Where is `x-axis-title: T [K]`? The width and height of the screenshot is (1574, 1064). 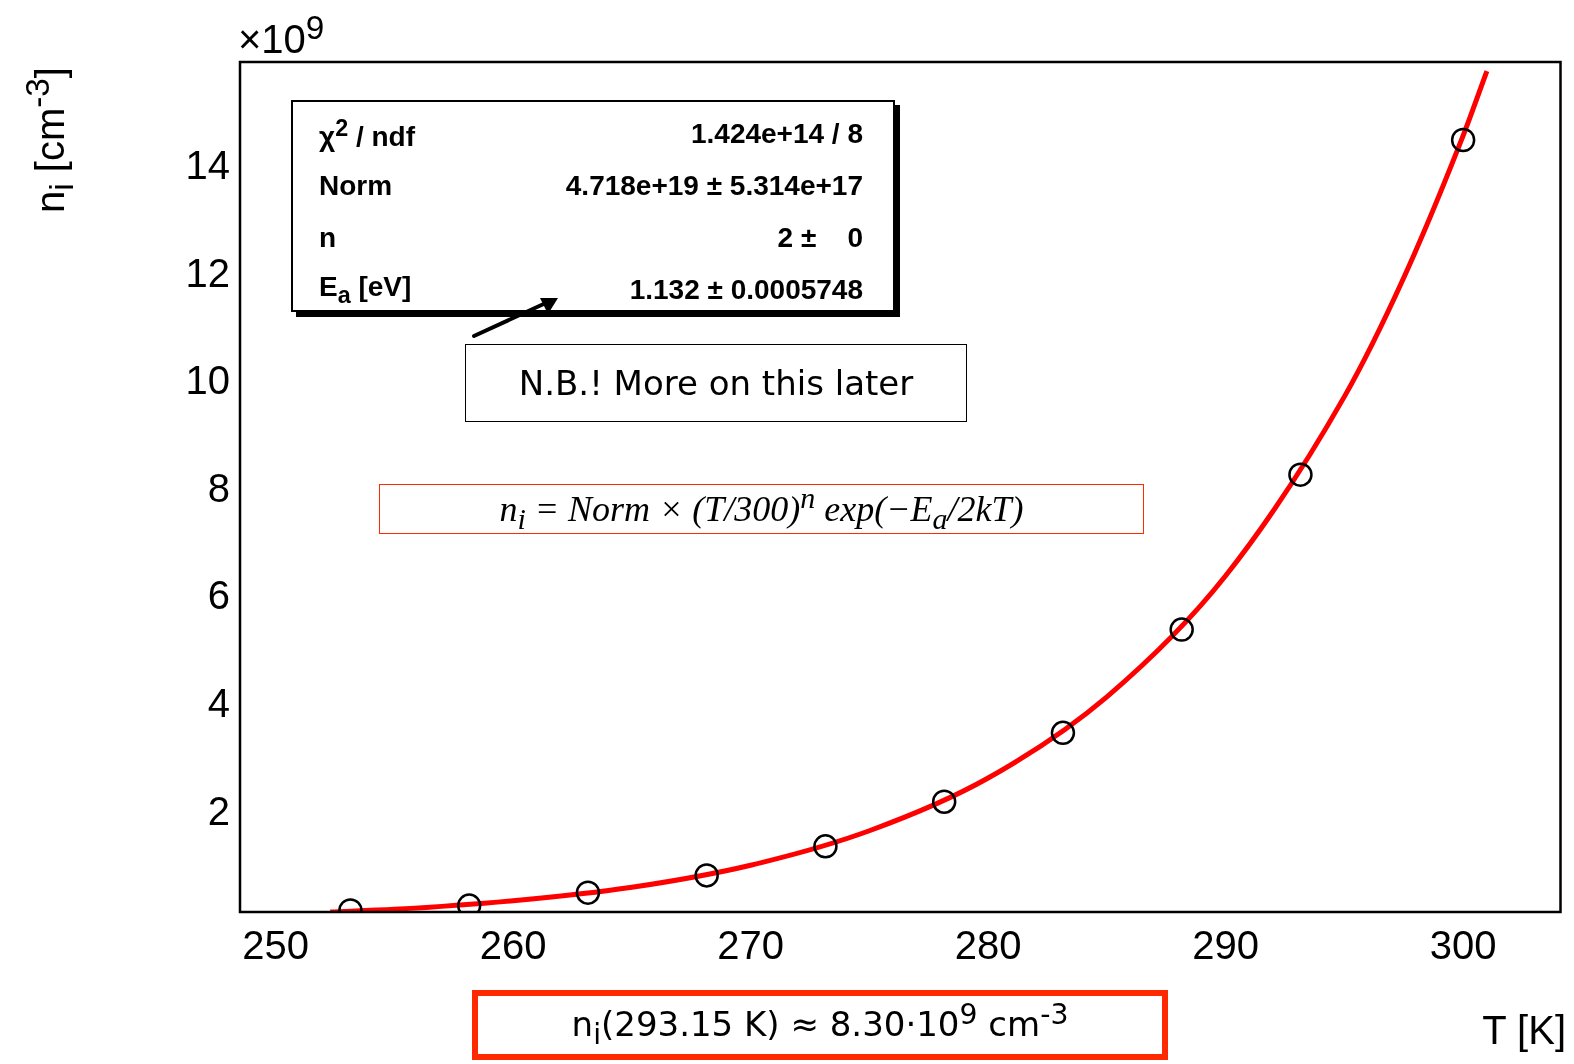
x-axis-title: T [K] is located at coordinates (1524, 1030).